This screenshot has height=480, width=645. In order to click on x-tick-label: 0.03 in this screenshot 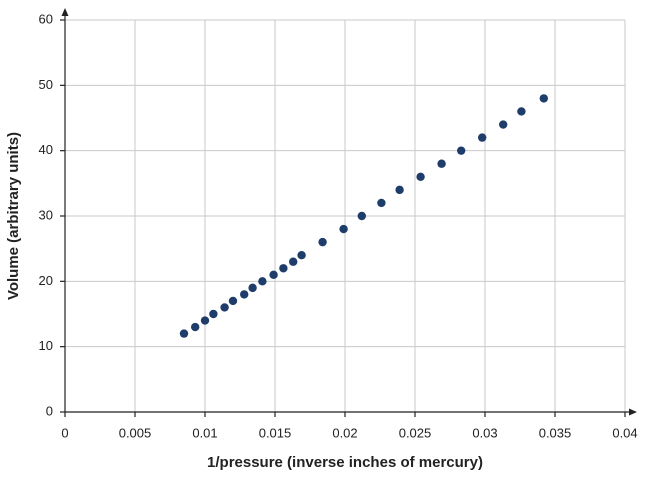, I will do `click(484, 432)`.